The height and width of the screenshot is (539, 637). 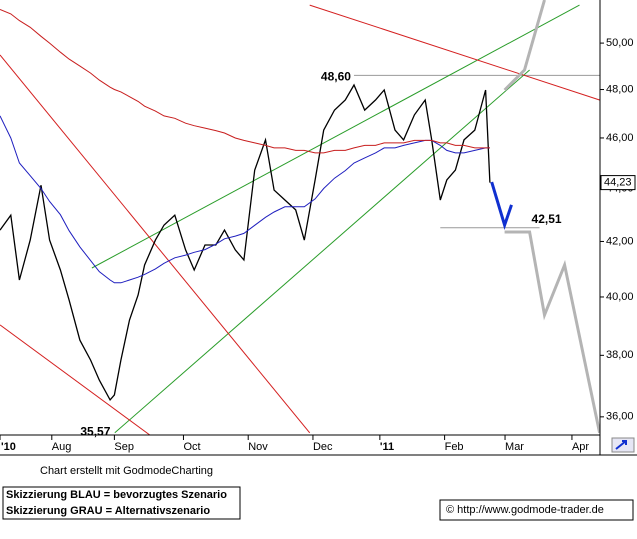 What do you see at coordinates (126, 471) in the screenshot?
I see `credit: Chart erstellt mit GodmodeCharting` at bounding box center [126, 471].